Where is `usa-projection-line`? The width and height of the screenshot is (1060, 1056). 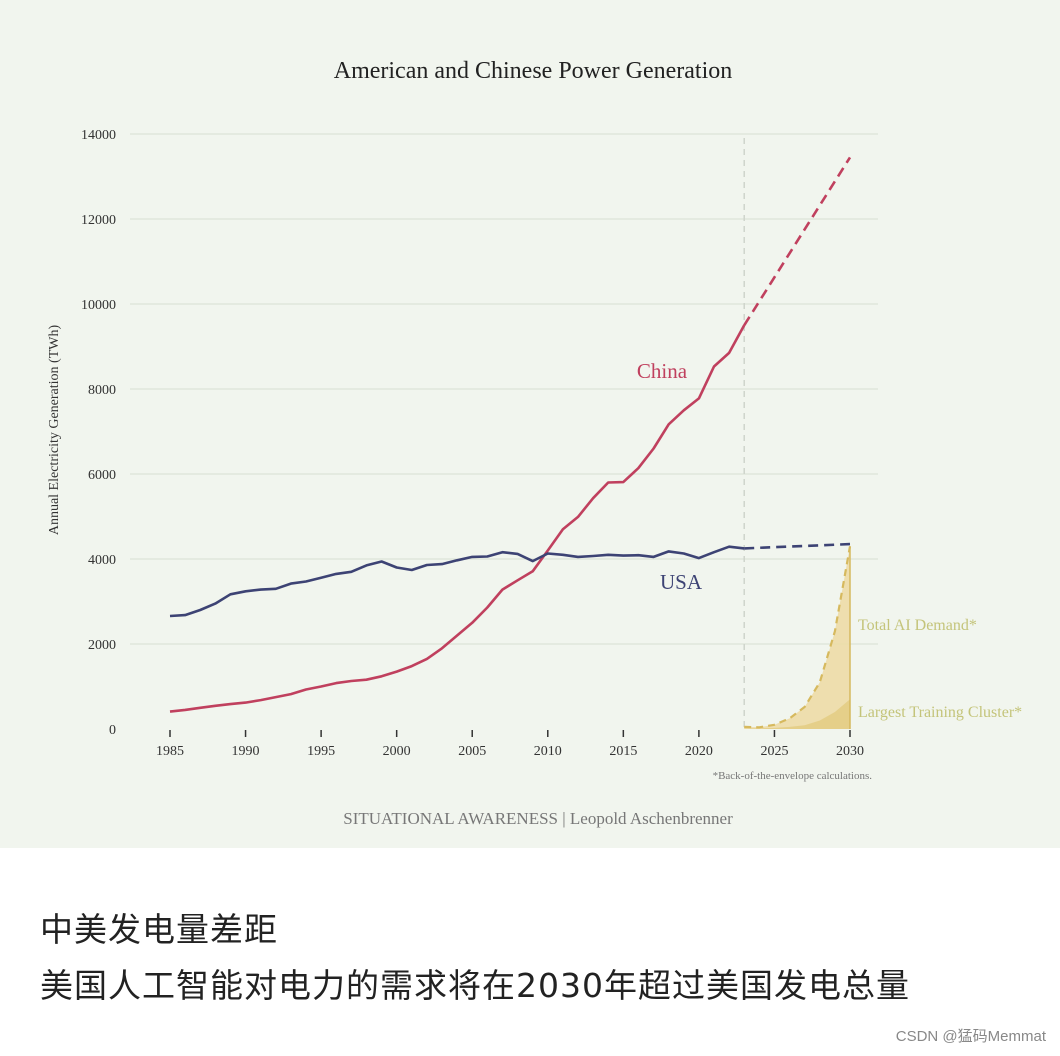 usa-projection-line is located at coordinates (797, 546).